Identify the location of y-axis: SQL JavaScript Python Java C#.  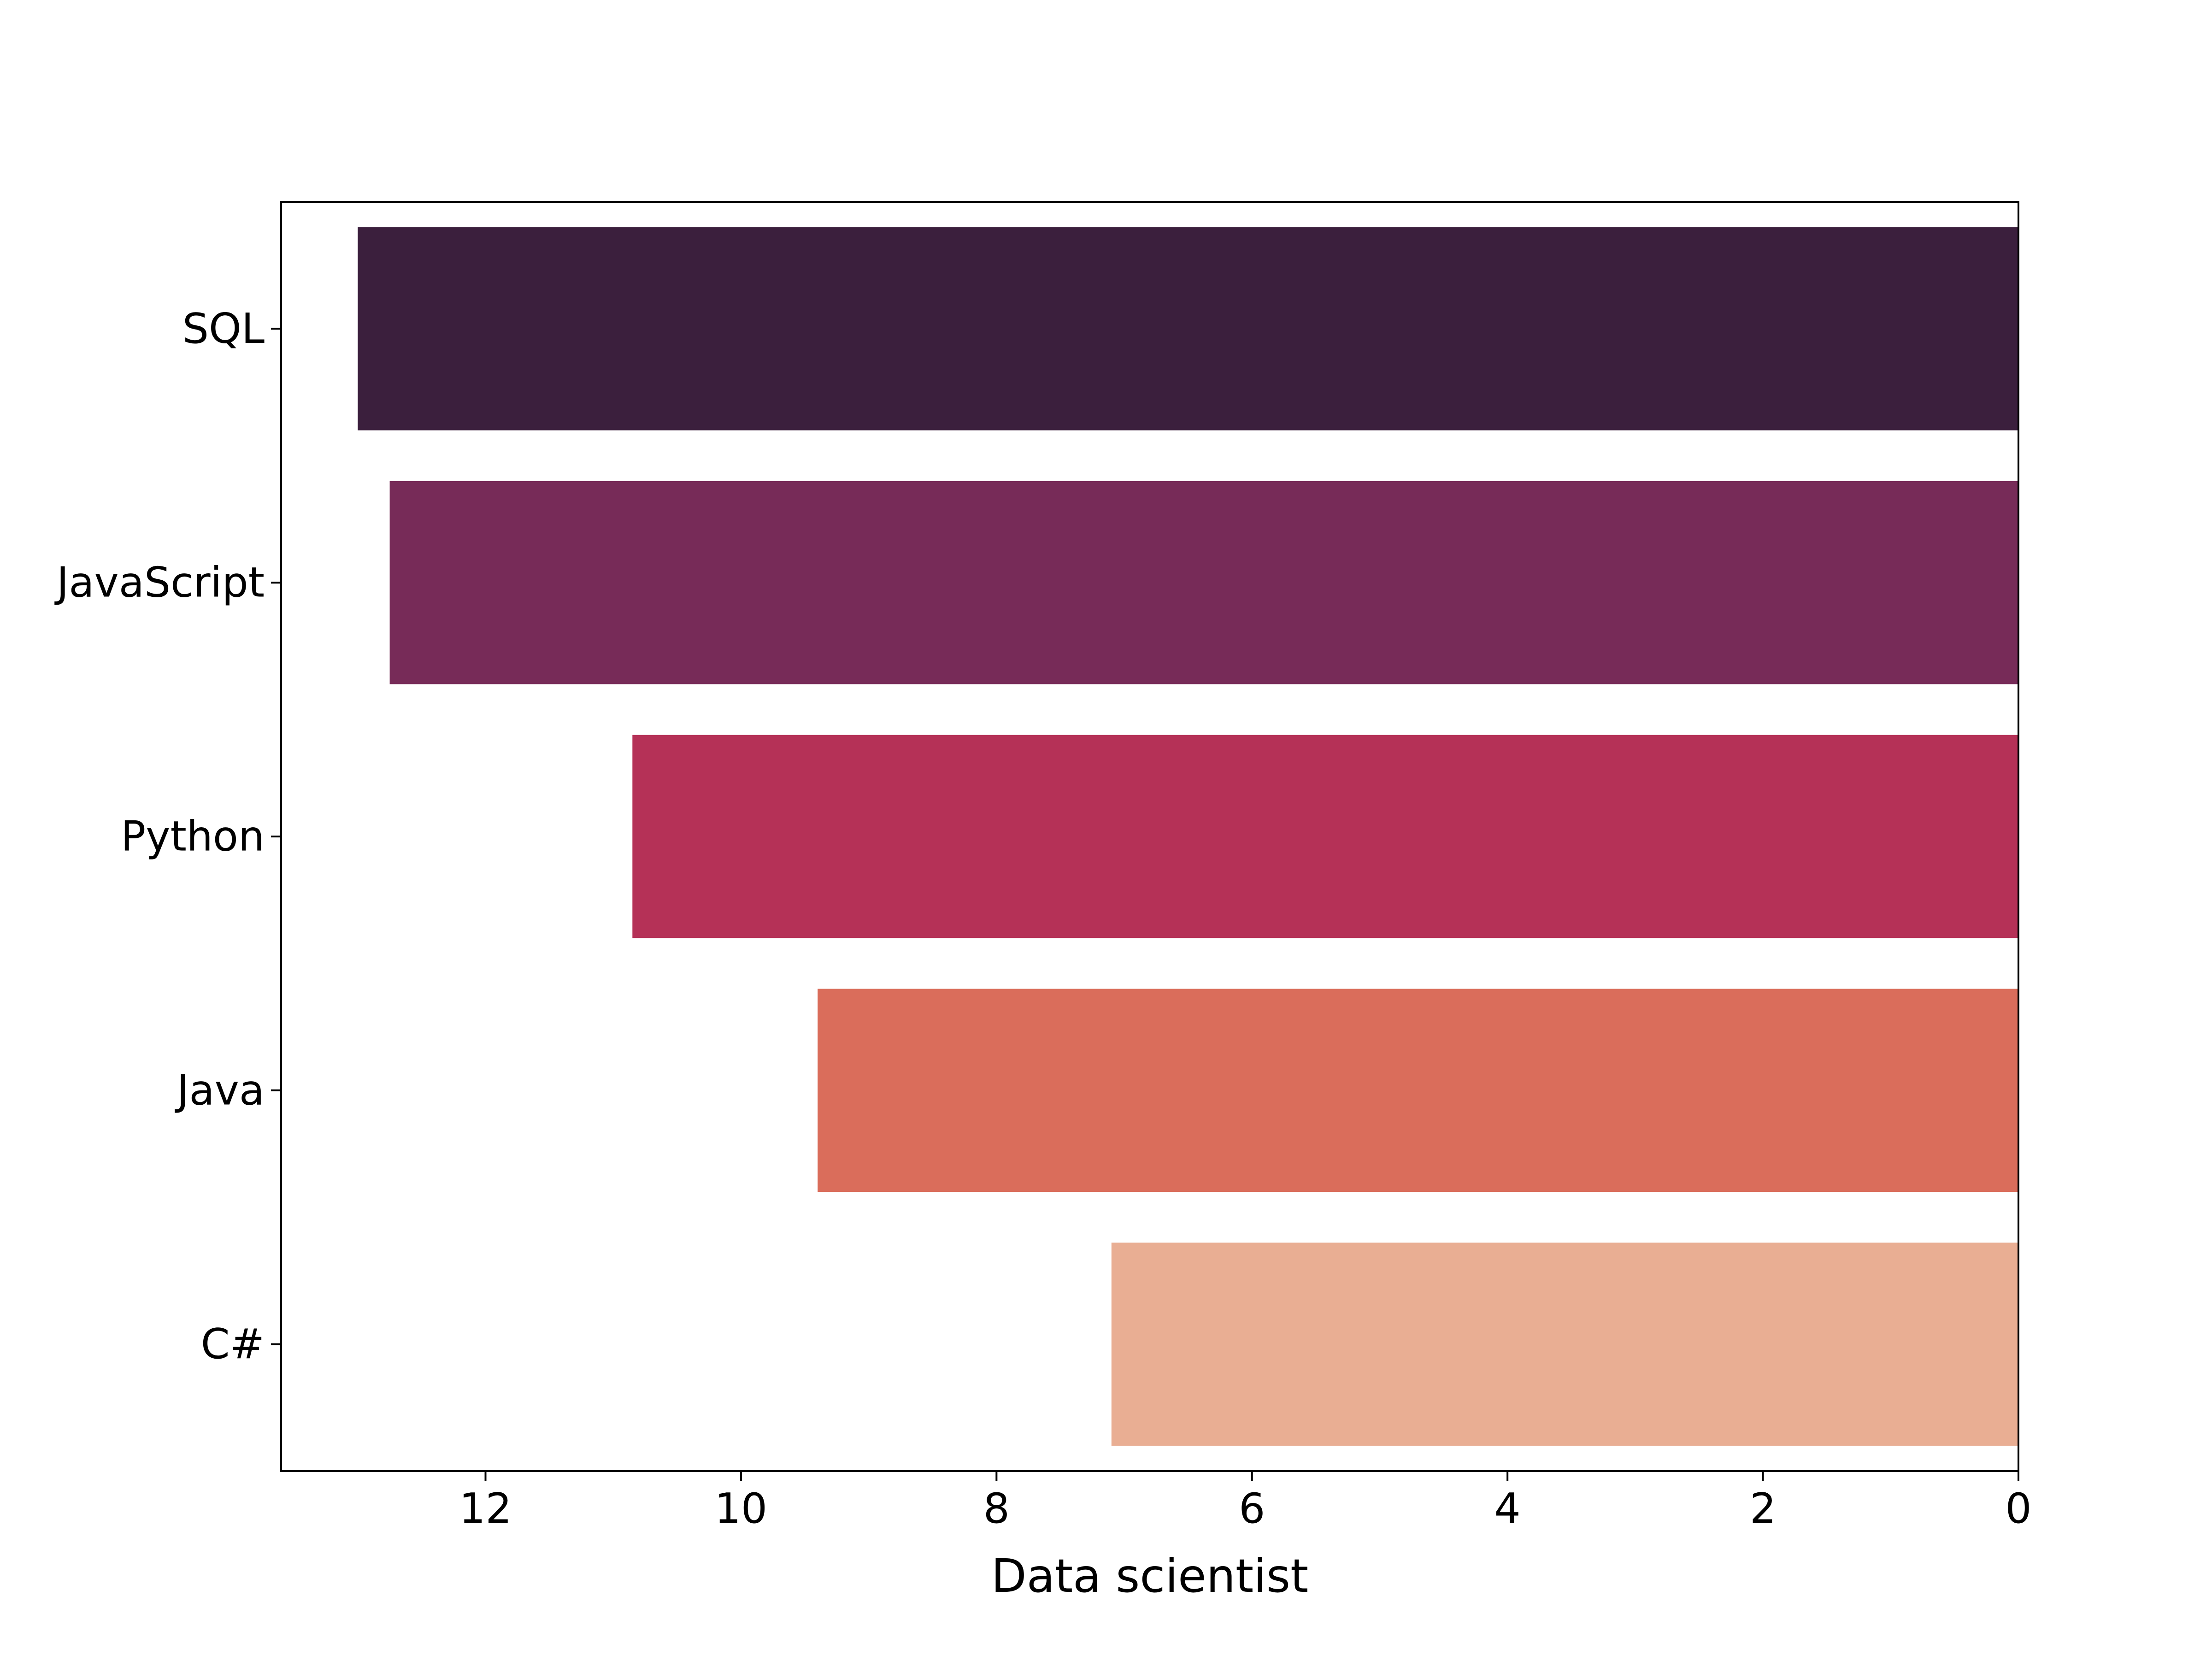
(167, 836).